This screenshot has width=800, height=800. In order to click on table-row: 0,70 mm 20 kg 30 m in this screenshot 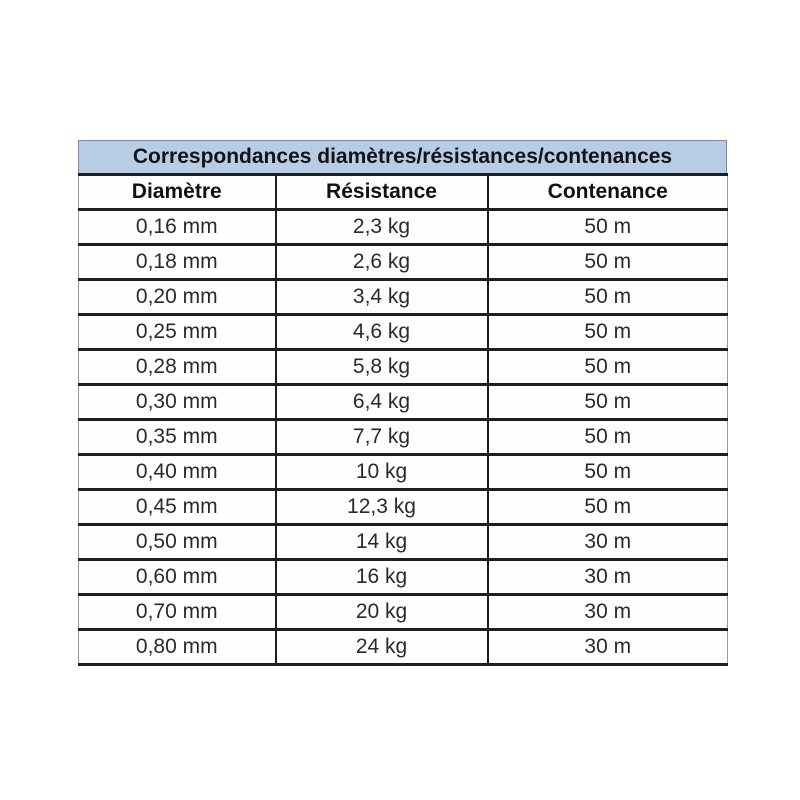, I will do `click(403, 611)`.